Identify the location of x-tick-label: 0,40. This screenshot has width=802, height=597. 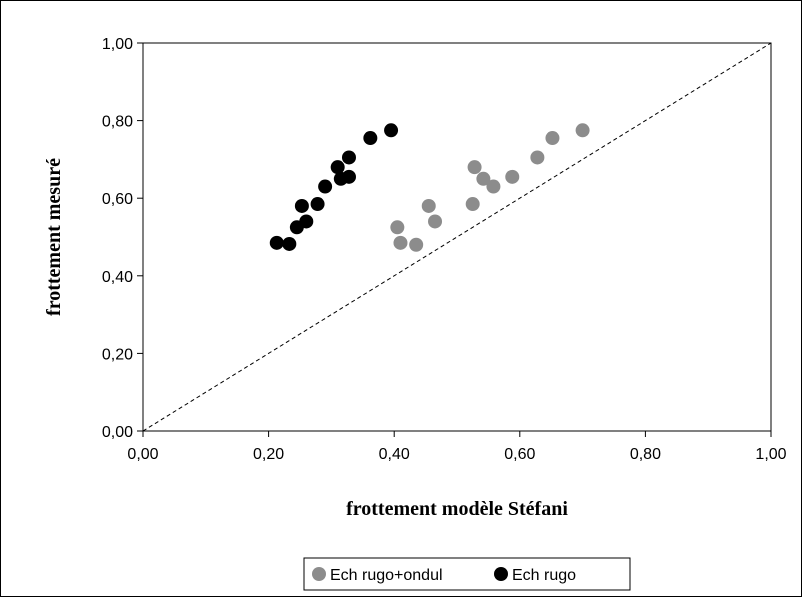
(394, 454).